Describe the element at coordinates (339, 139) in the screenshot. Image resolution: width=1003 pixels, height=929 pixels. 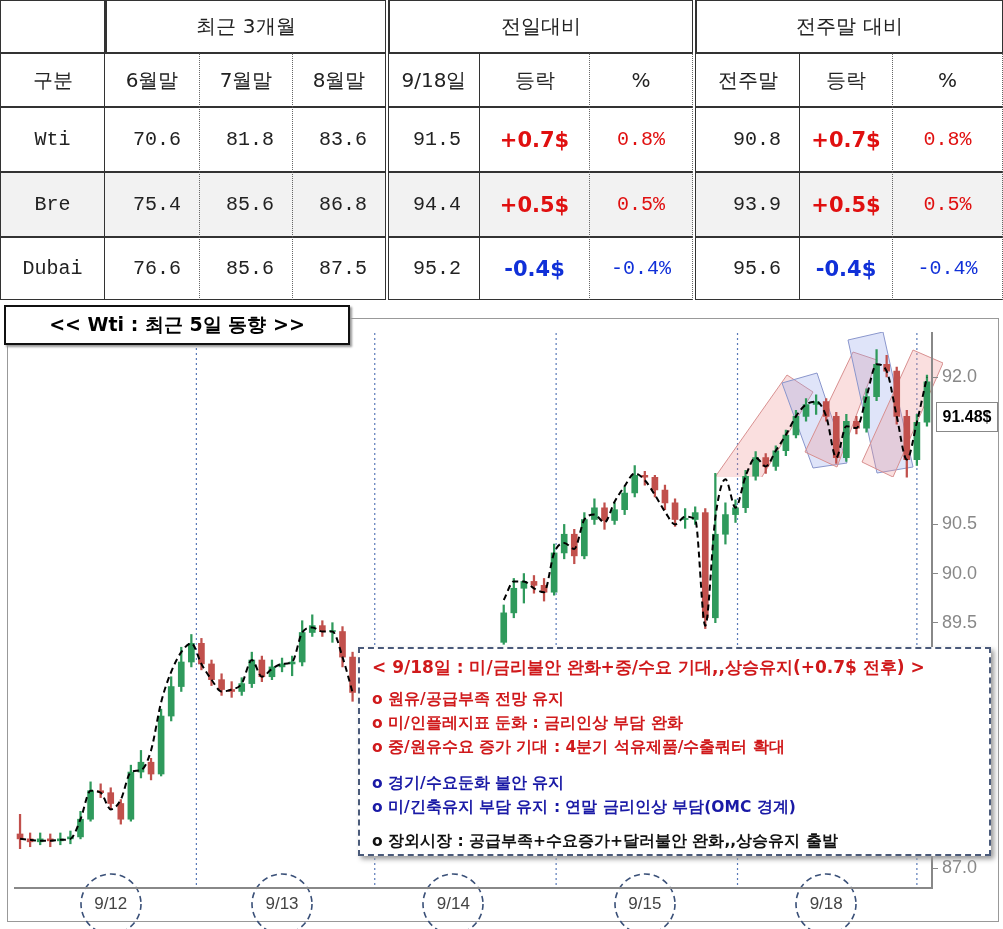
I see `text: 83.6` at that location.